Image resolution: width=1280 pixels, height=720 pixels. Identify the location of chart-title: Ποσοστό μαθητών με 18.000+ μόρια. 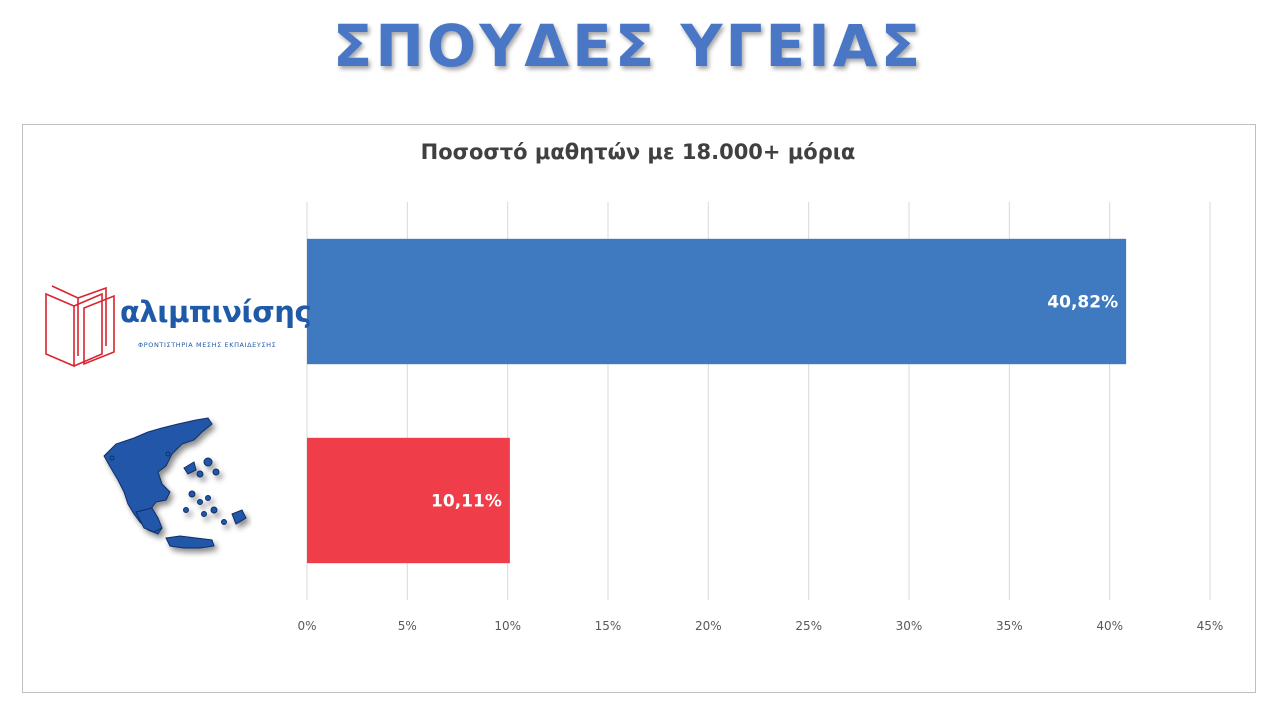
(638, 152).